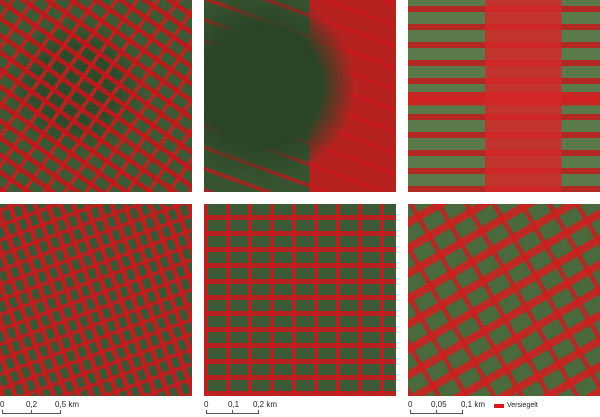 The height and width of the screenshot is (417, 600). Describe the element at coordinates (522, 405) in the screenshot. I see `legend-label: Versiegelt` at that location.